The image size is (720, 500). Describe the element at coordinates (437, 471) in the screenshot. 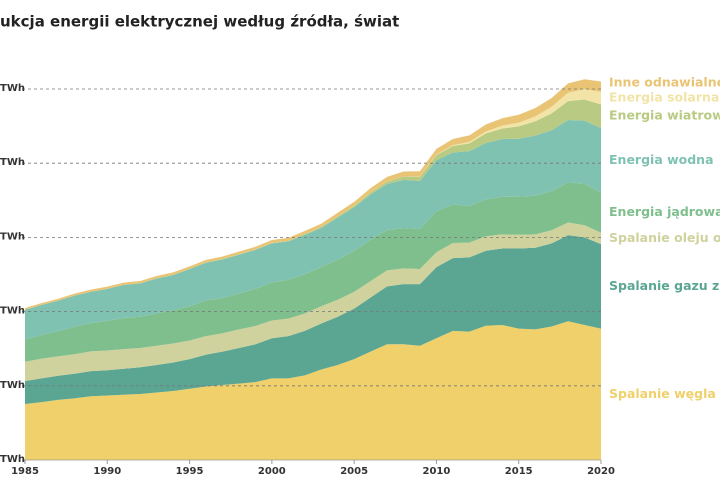

I see `x-tick-label: 2010` at that location.